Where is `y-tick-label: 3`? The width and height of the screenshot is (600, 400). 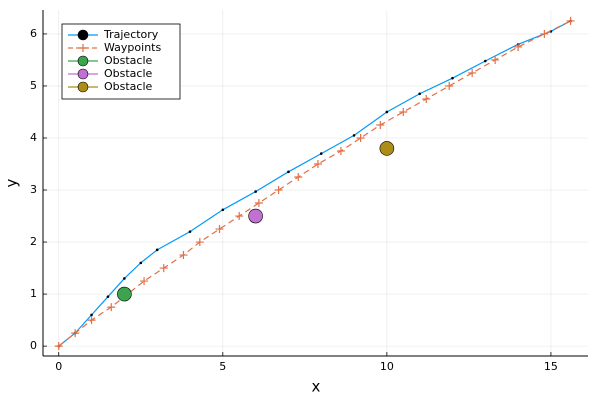 y-tick-label: 3 is located at coordinates (33, 189).